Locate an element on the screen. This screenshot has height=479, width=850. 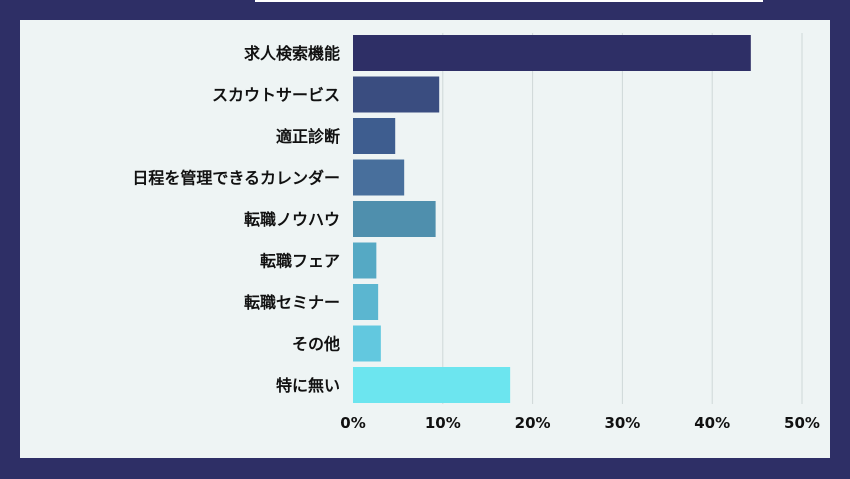
category-label: スカウトサービス is located at coordinates (276, 95).